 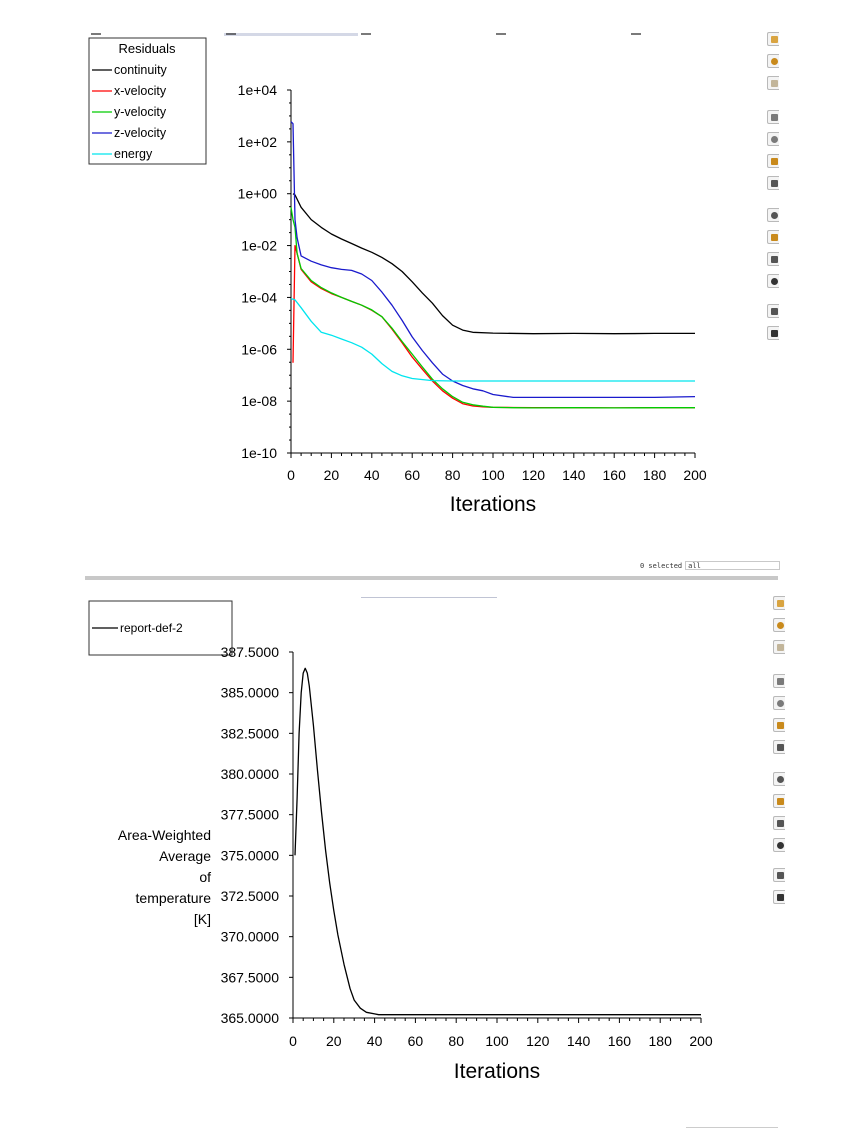 What do you see at coordinates (493, 475) in the screenshot?
I see `x-tick-label: 100` at bounding box center [493, 475].